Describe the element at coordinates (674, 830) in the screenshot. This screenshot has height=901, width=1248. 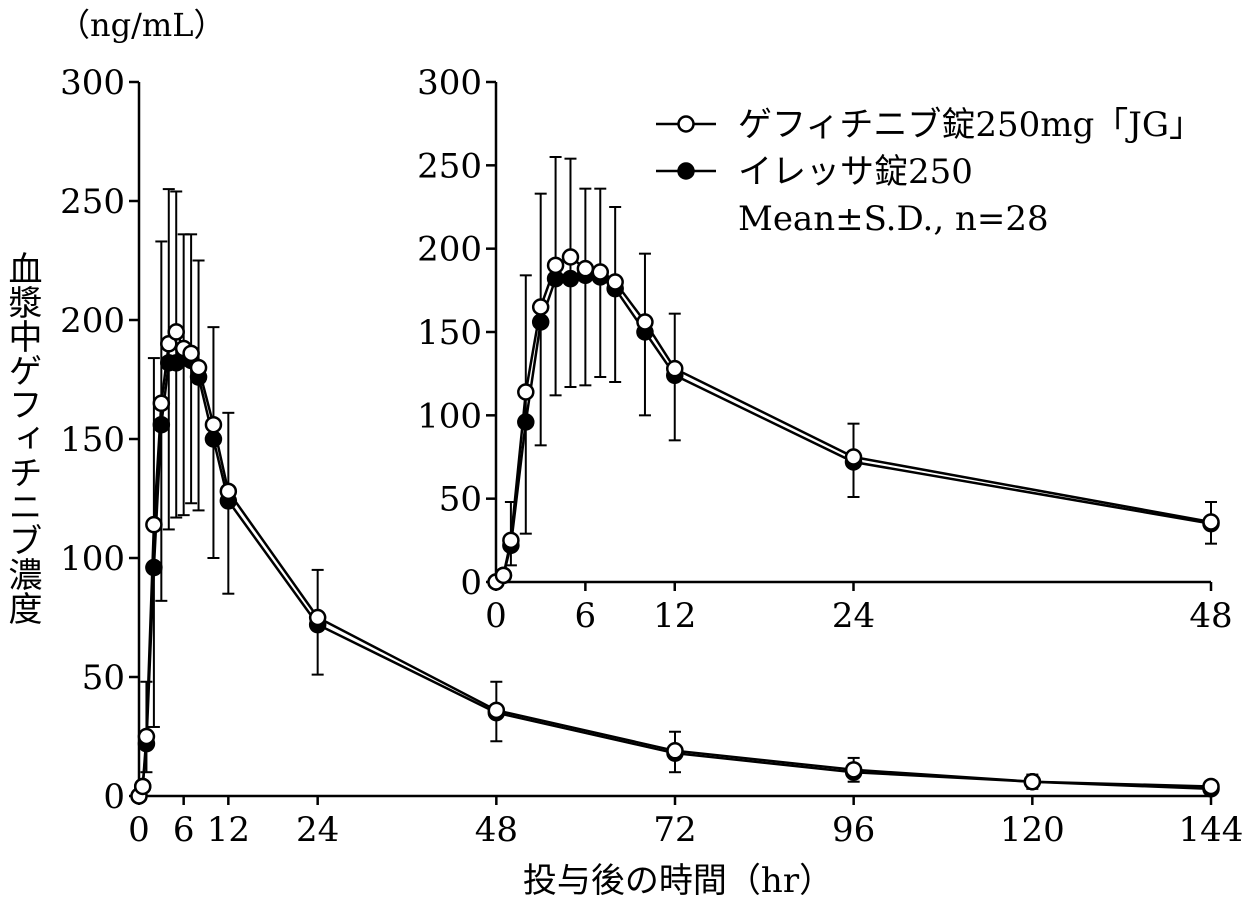
I see `main-x-tick-label: 72` at that location.